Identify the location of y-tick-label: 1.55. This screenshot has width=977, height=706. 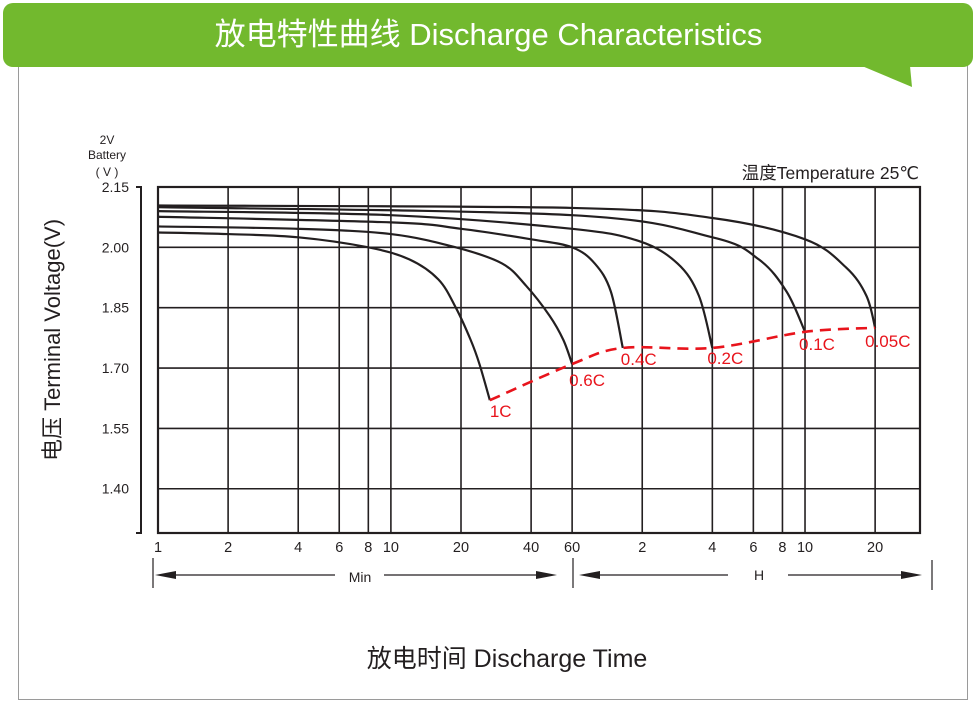
(115, 428).